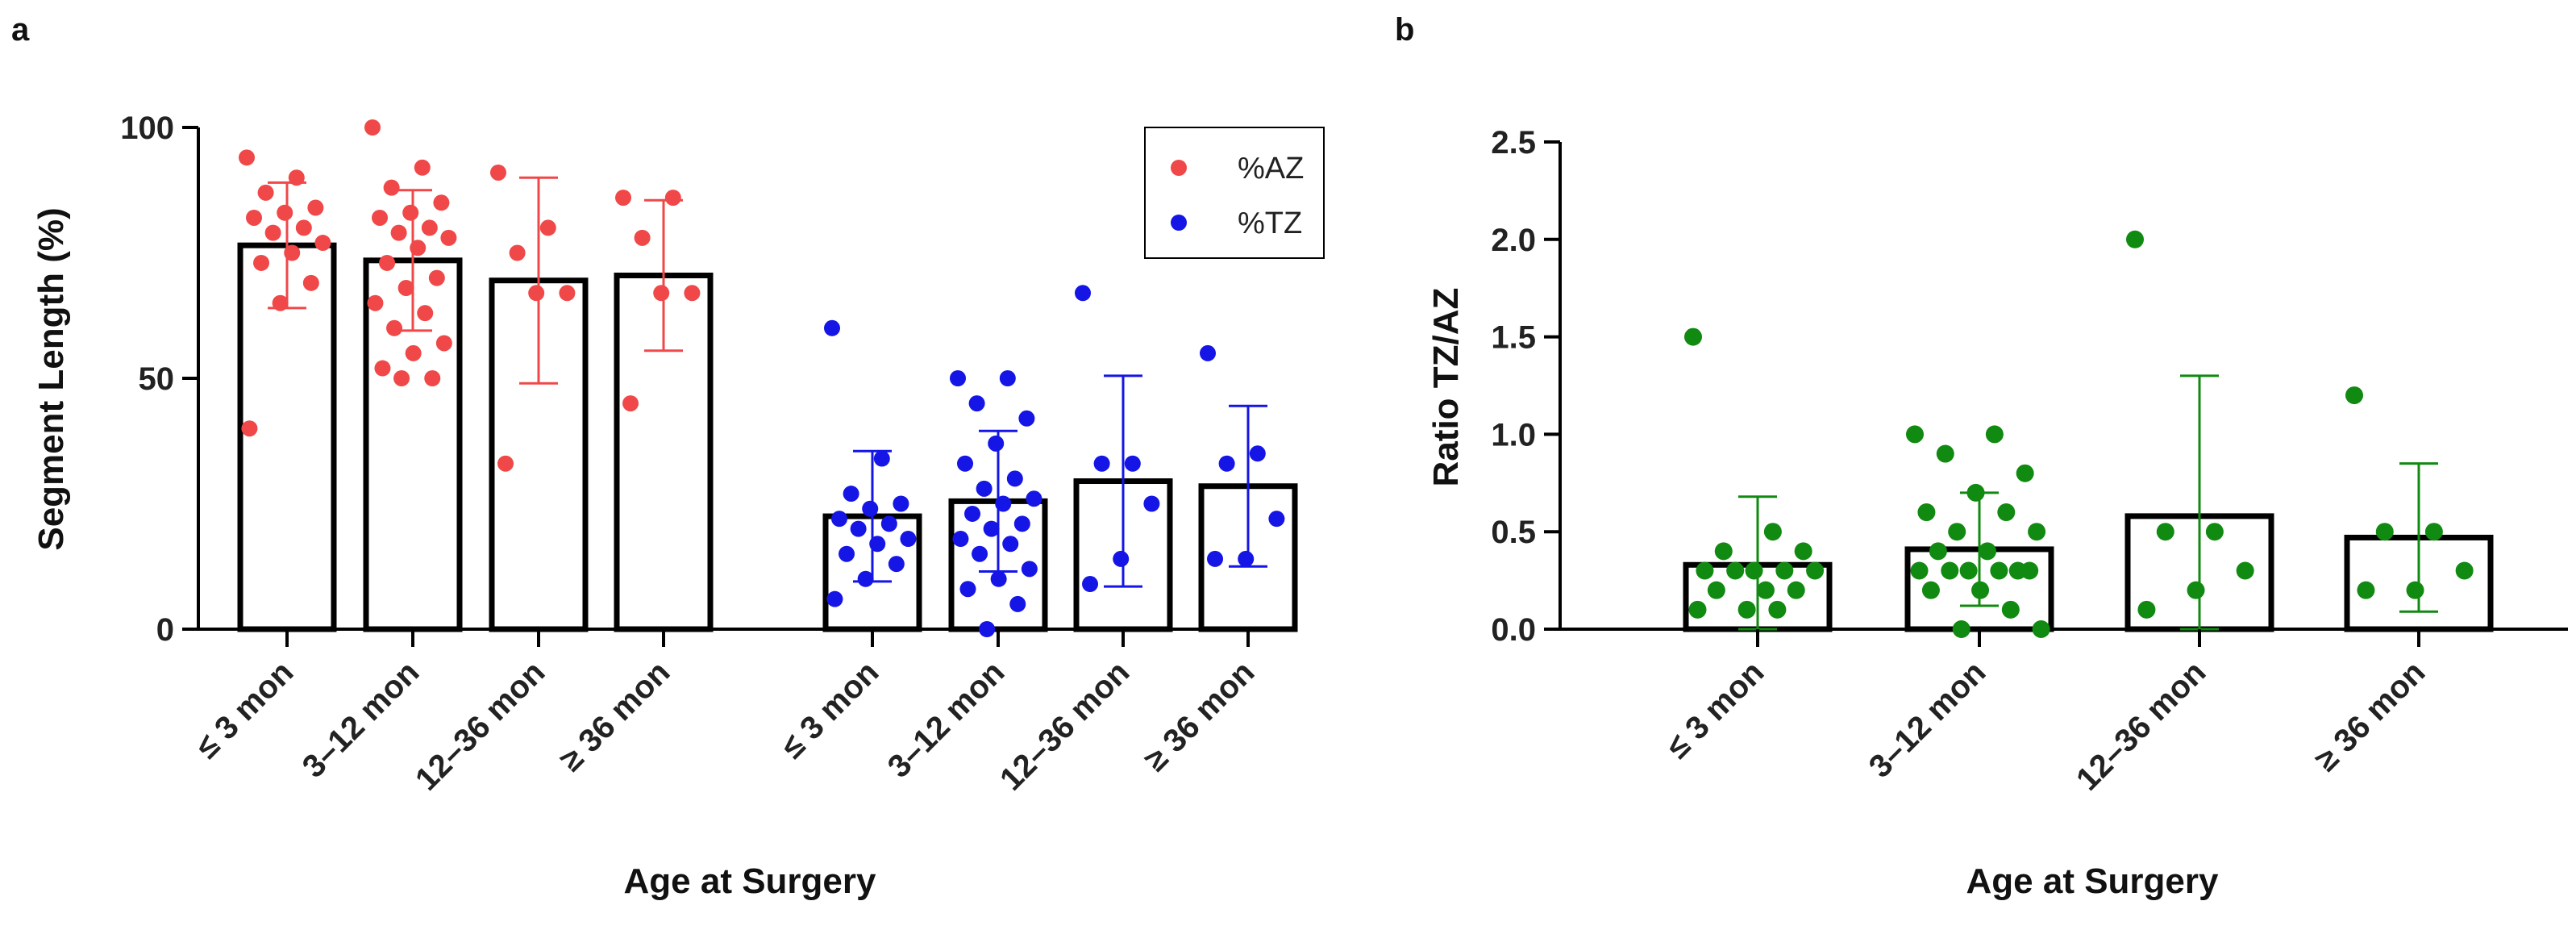 The image size is (2576, 926). Describe the element at coordinates (1514, 143) in the screenshot. I see `y-tick-label: 2.5` at that location.